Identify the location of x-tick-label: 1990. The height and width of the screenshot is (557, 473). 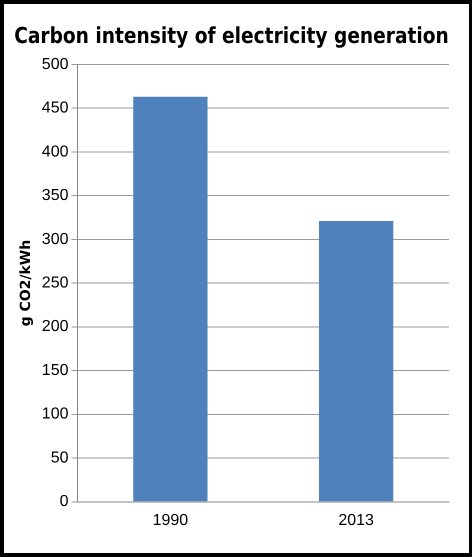
(170, 520).